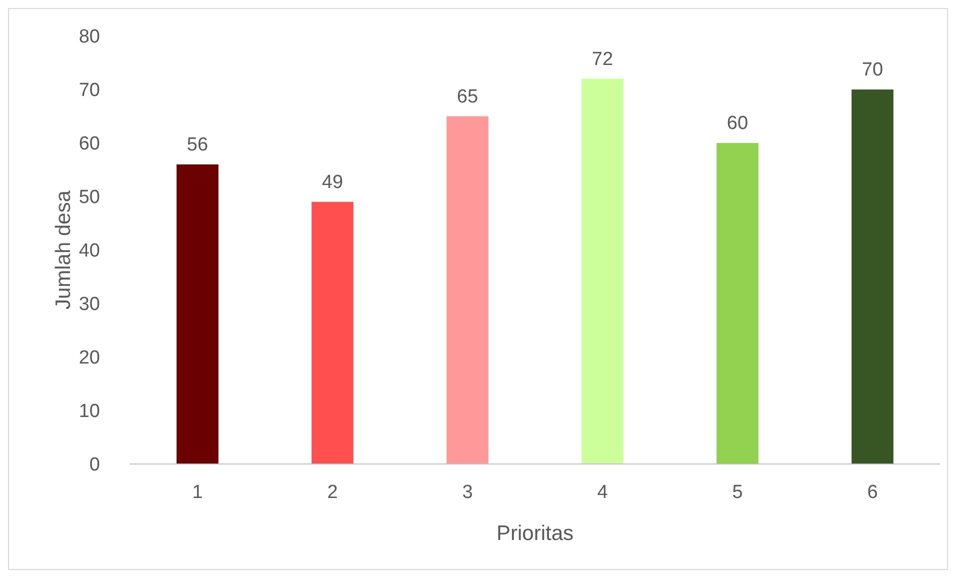  What do you see at coordinates (89, 358) in the screenshot?
I see `y-tick-label: 20` at bounding box center [89, 358].